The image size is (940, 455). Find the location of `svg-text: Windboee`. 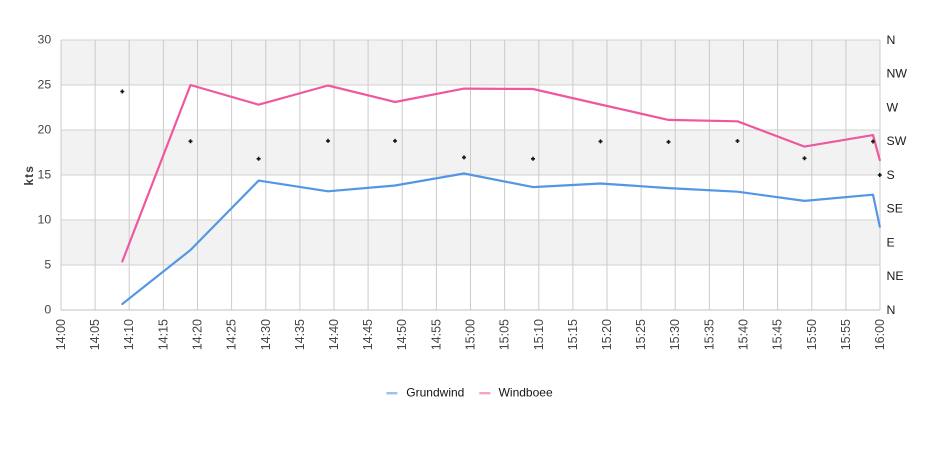

svg-text: Windboee is located at coordinates (526, 393).